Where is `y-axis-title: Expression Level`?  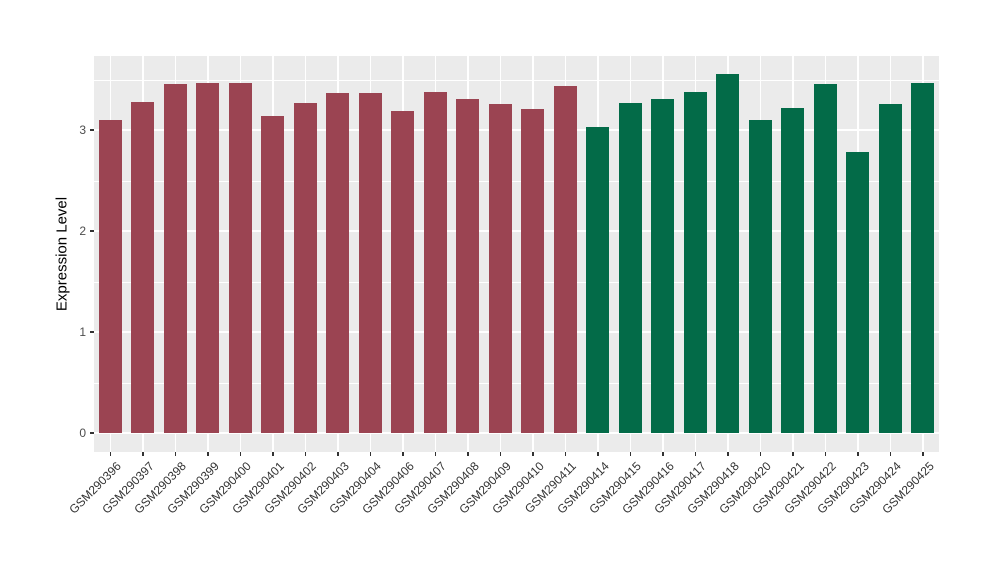
y-axis-title: Expression Level is located at coordinates (62, 254).